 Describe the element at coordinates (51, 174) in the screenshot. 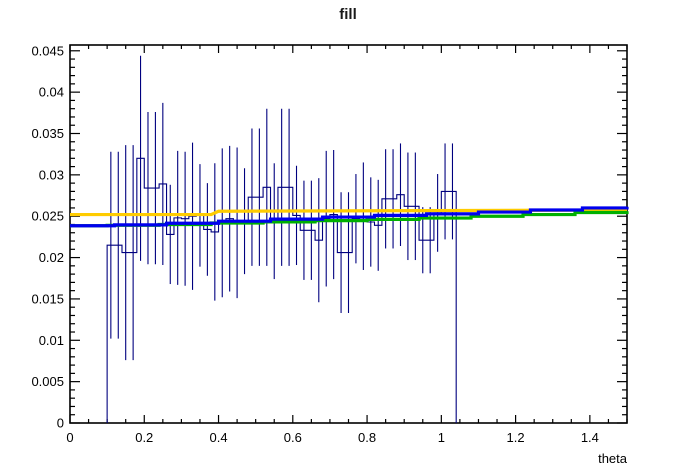

I see `y-tick-label: 0.03` at that location.